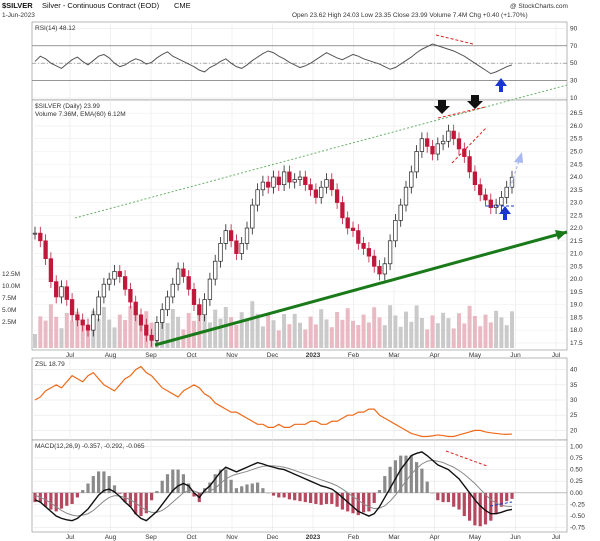  I want to click on zsl-tick-label: 20, so click(574, 430).